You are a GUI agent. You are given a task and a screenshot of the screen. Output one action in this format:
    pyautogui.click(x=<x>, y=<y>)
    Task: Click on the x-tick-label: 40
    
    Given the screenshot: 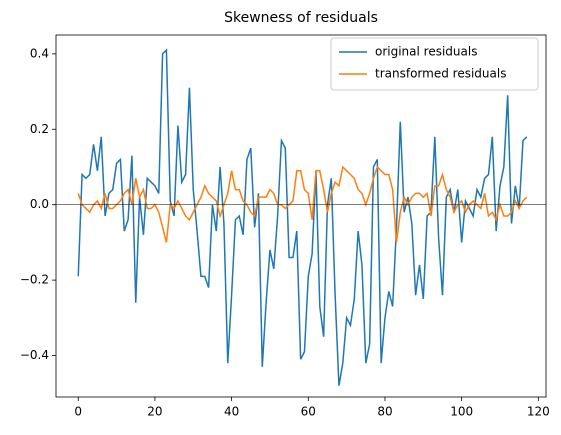 What is the action you would take?
    pyautogui.click(x=231, y=412)
    